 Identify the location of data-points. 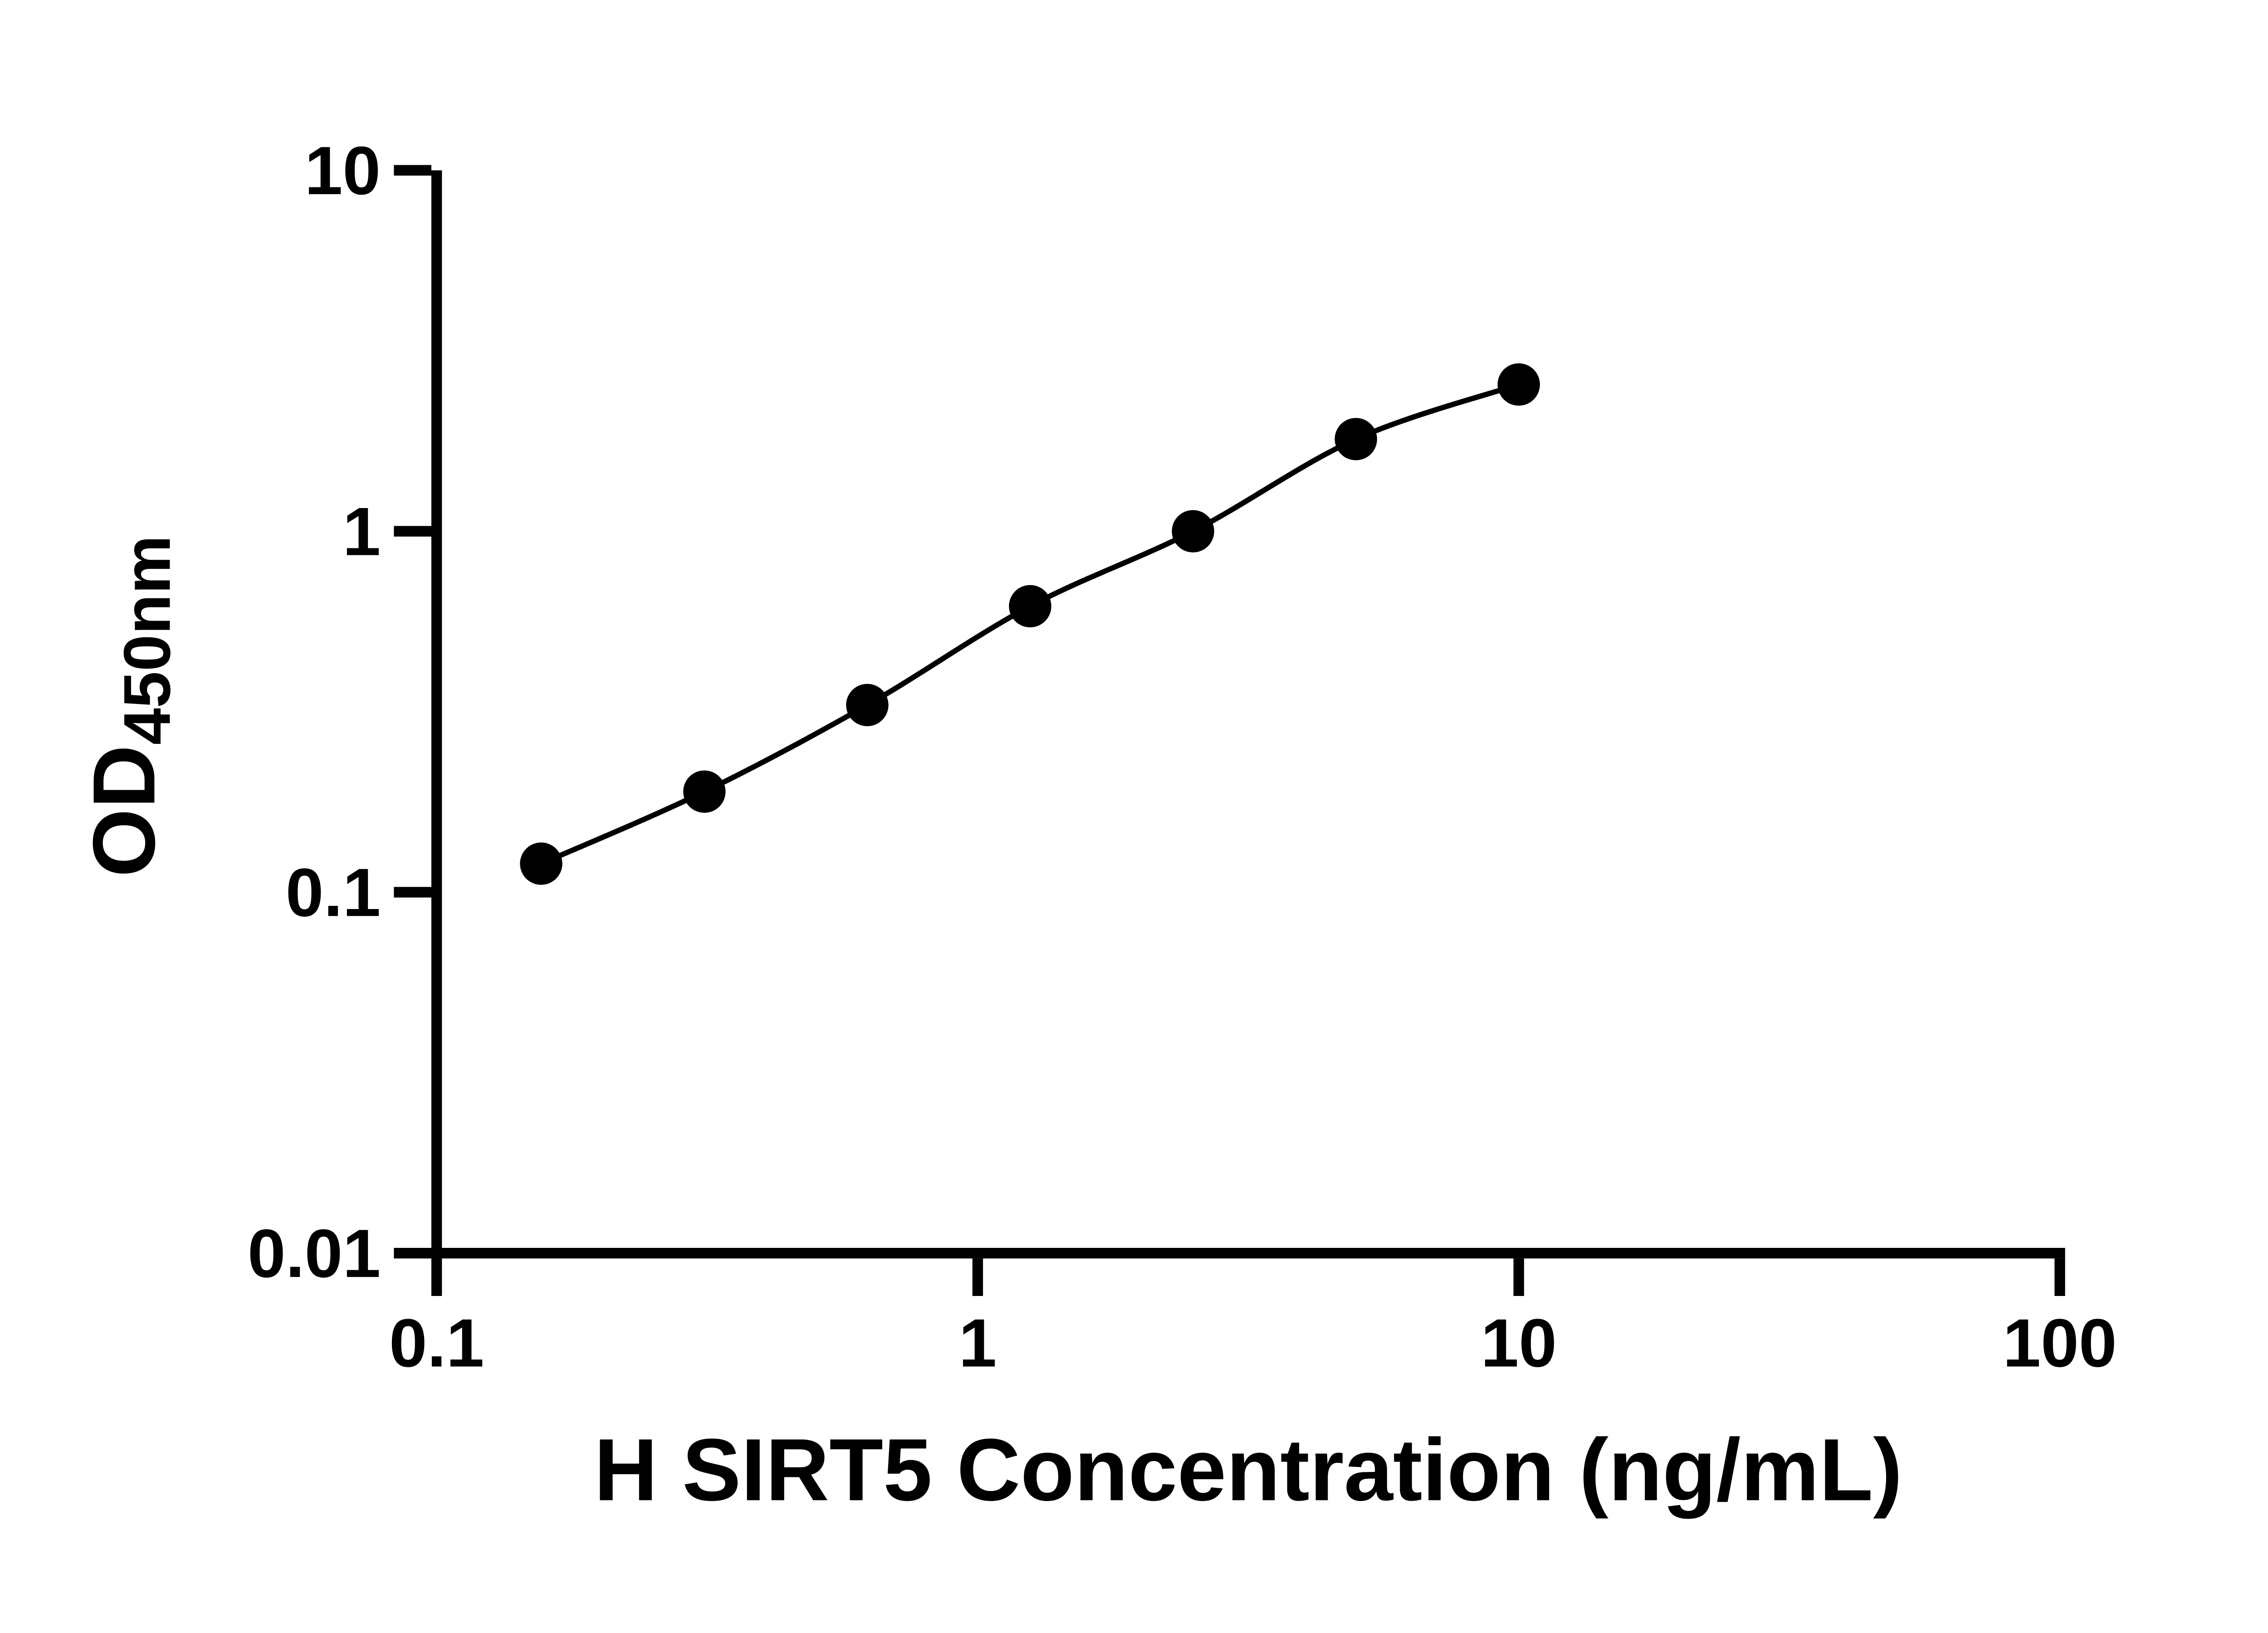
(1030, 624).